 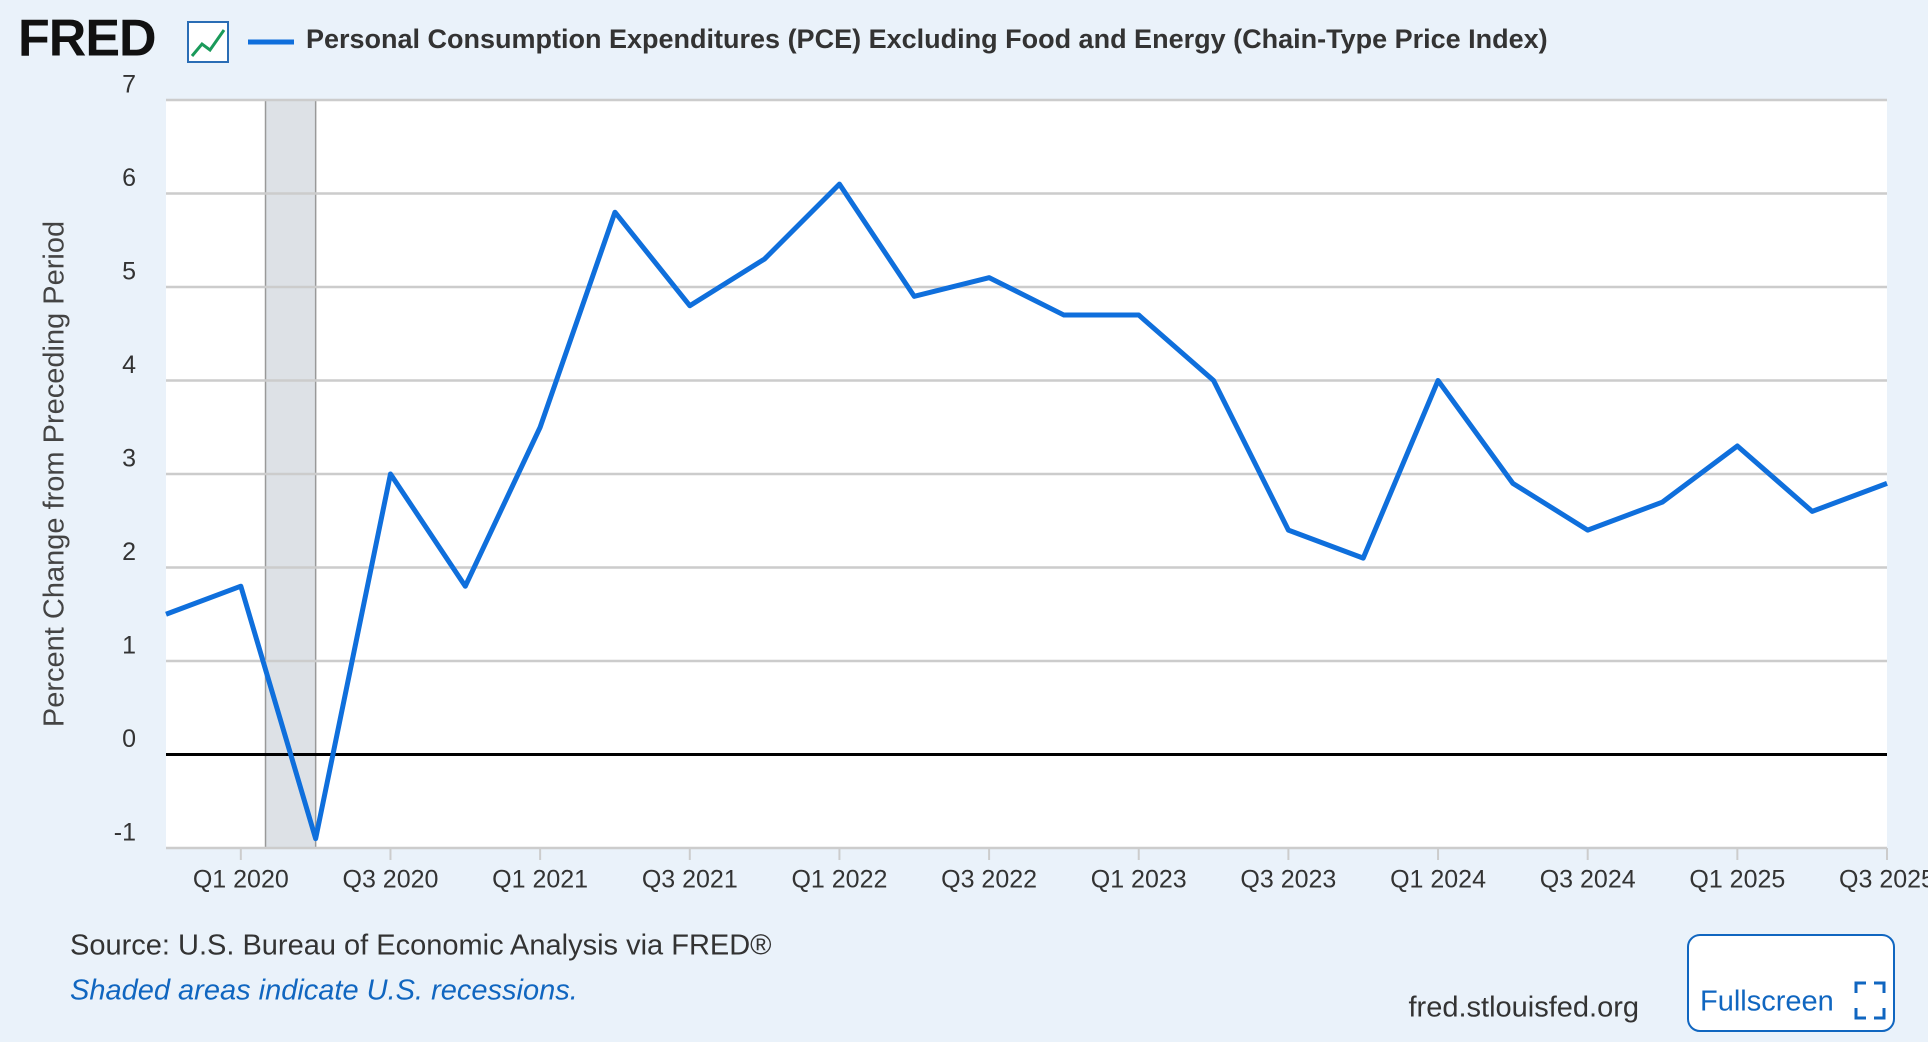 What do you see at coordinates (129, 739) in the screenshot?
I see `y-tick-label: 0` at bounding box center [129, 739].